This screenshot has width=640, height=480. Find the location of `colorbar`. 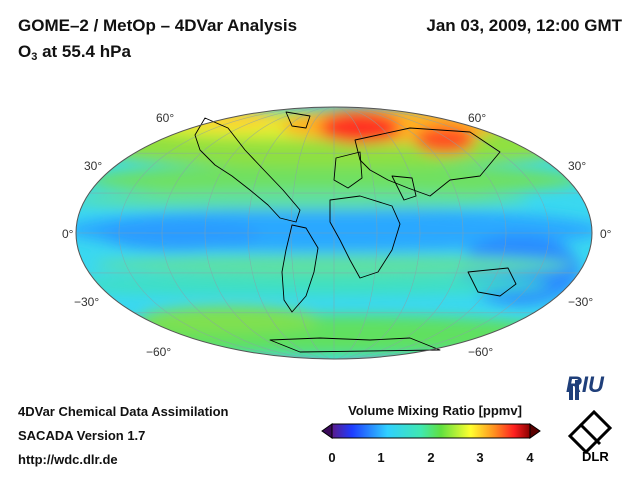

colorbar is located at coordinates (431, 431).